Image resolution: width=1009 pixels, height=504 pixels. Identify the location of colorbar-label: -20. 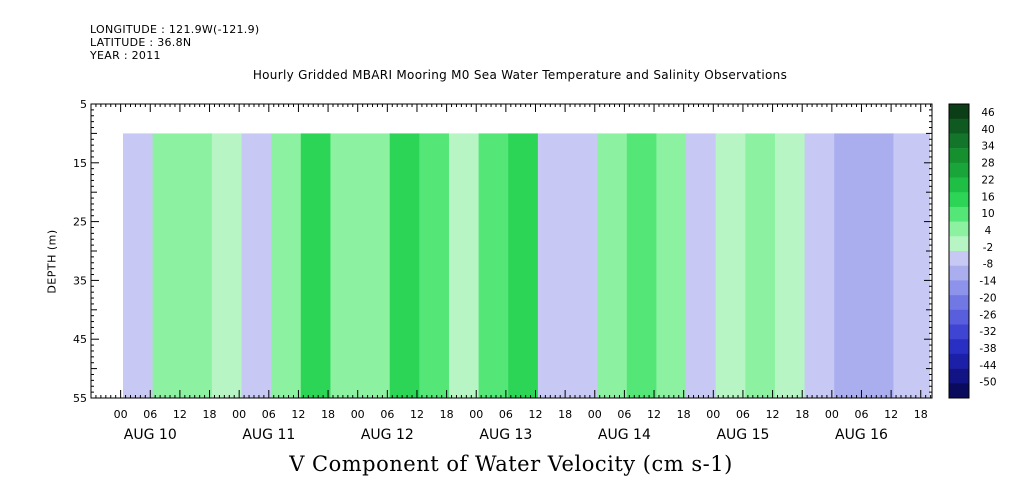
(987, 298).